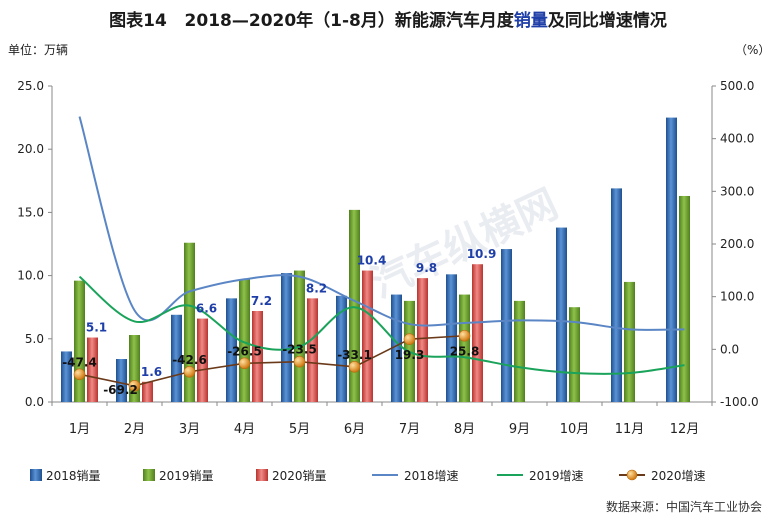  What do you see at coordinates (685, 429) in the screenshot?
I see `x-tick-label: 12月` at bounding box center [685, 429].